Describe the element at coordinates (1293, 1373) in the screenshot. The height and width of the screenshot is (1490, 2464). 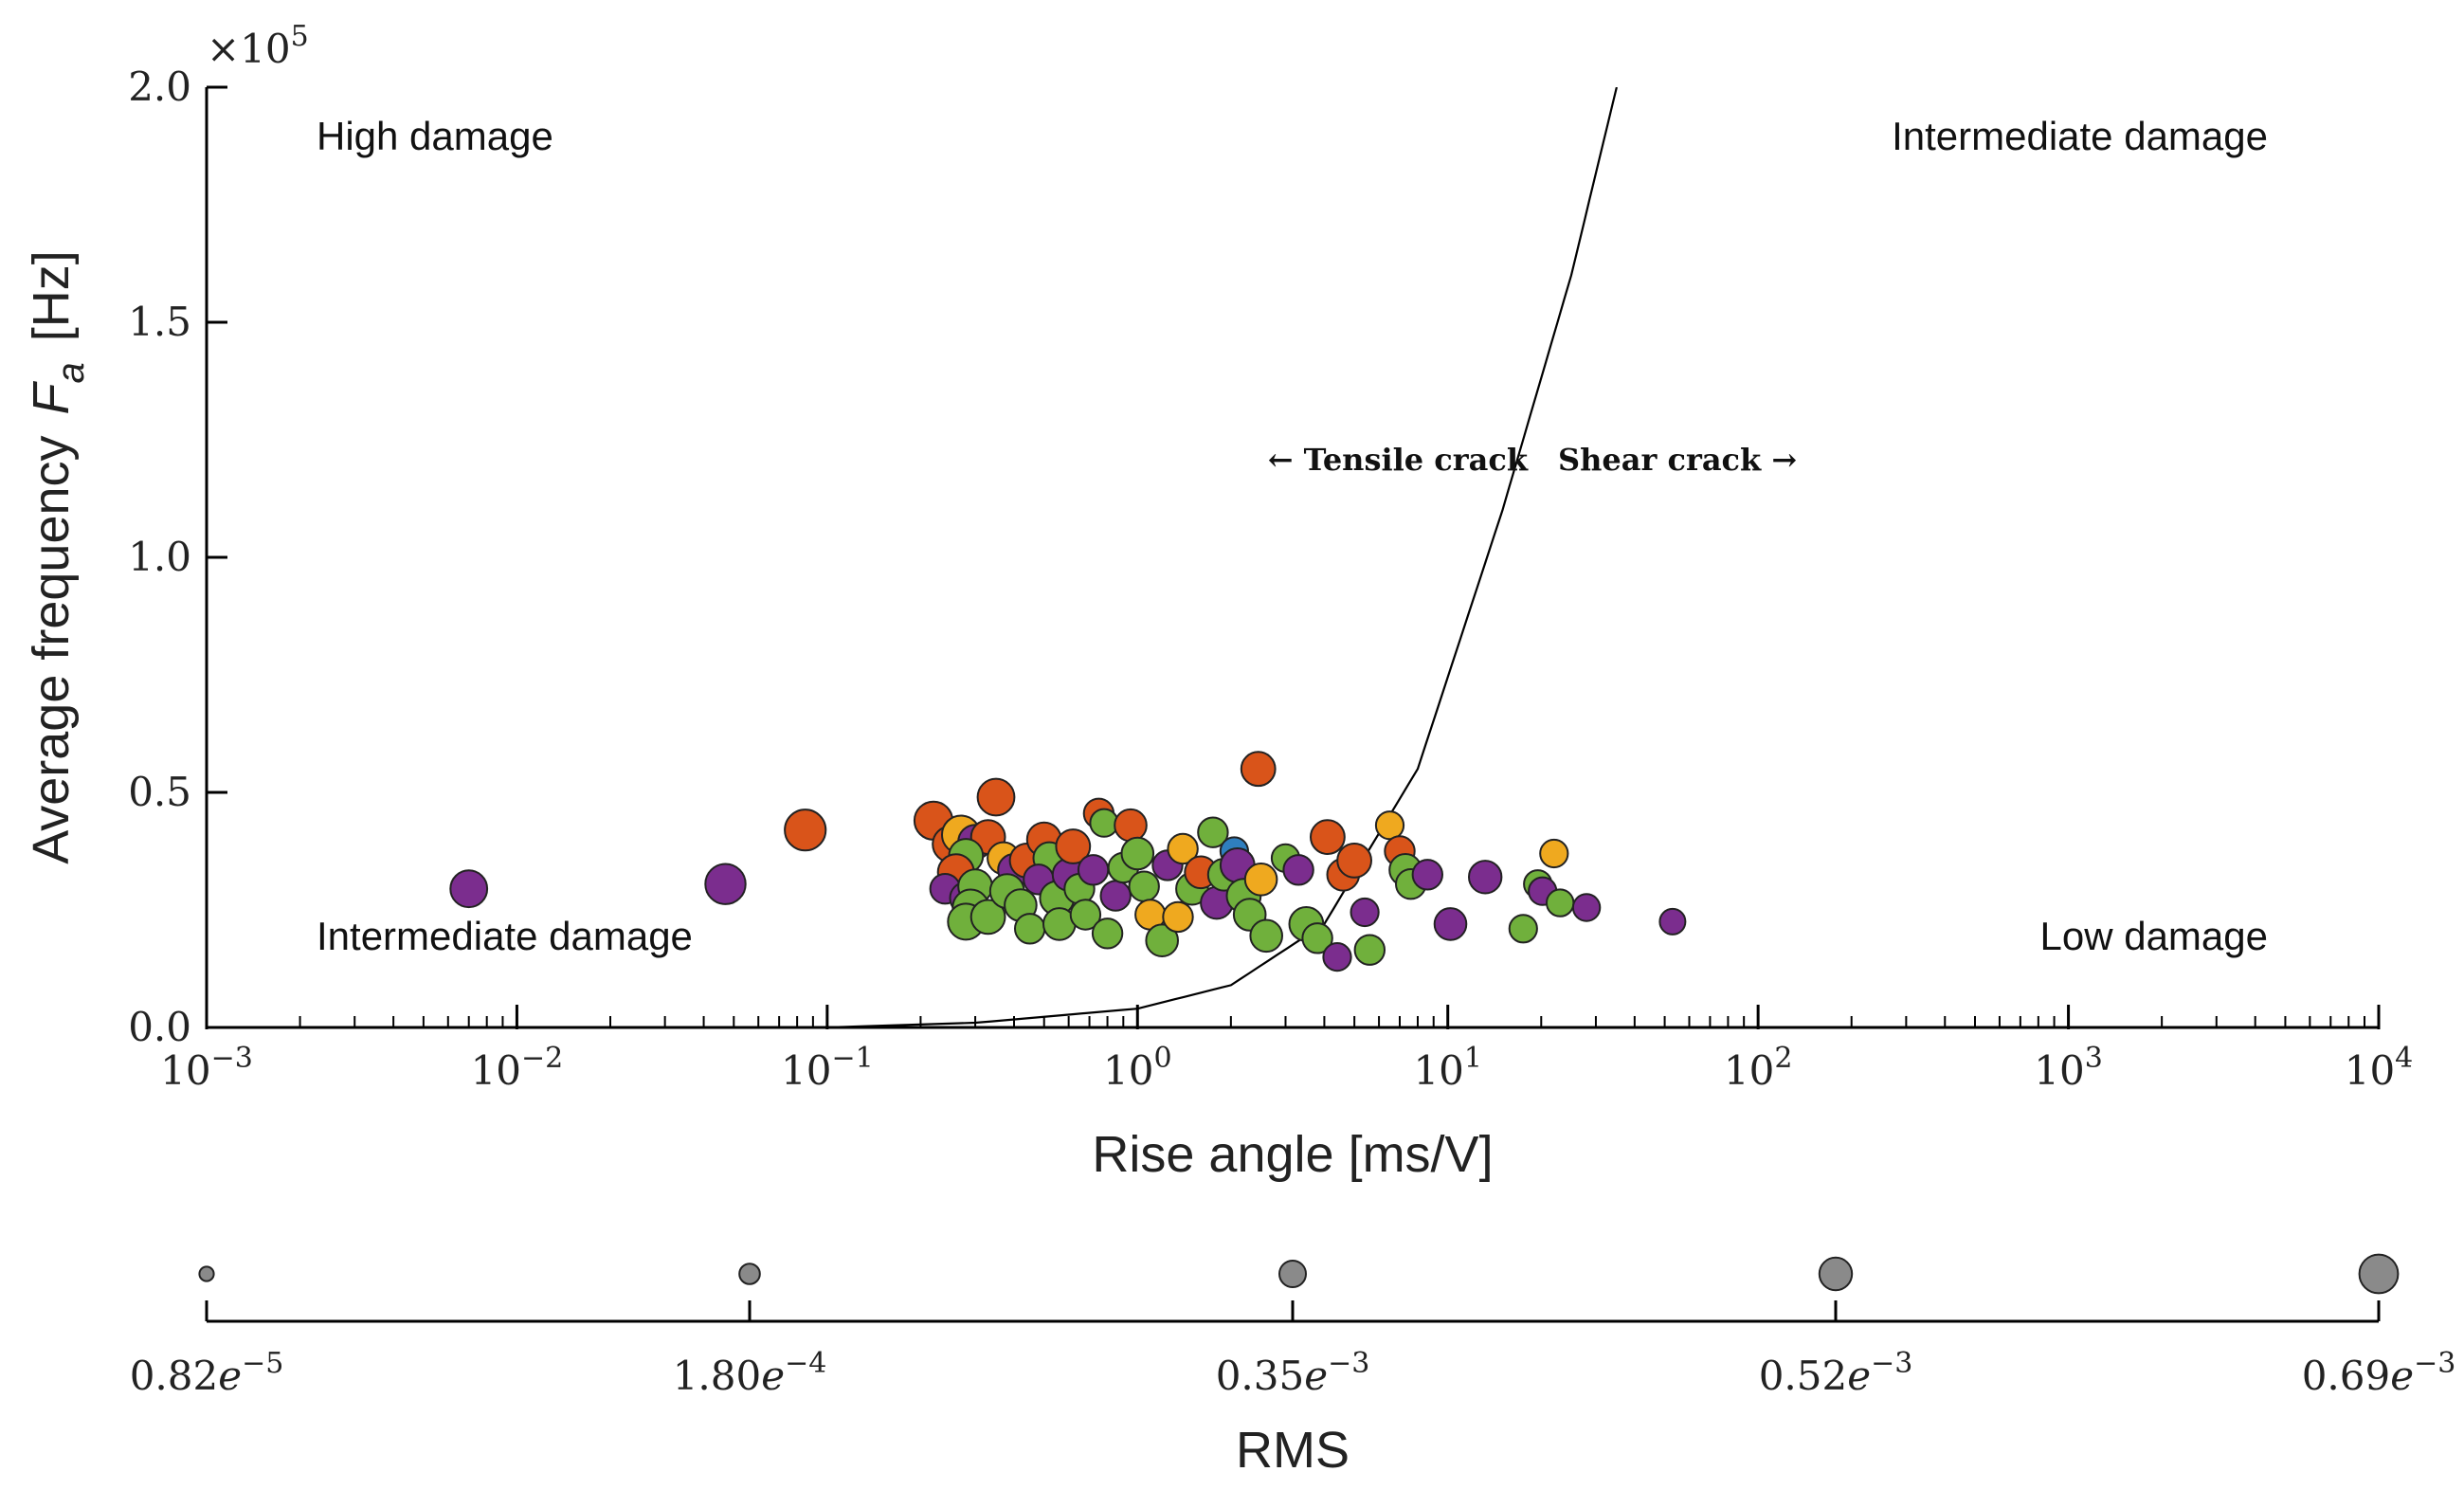
I see `legend-tick-label: 0.35e−3` at that location.